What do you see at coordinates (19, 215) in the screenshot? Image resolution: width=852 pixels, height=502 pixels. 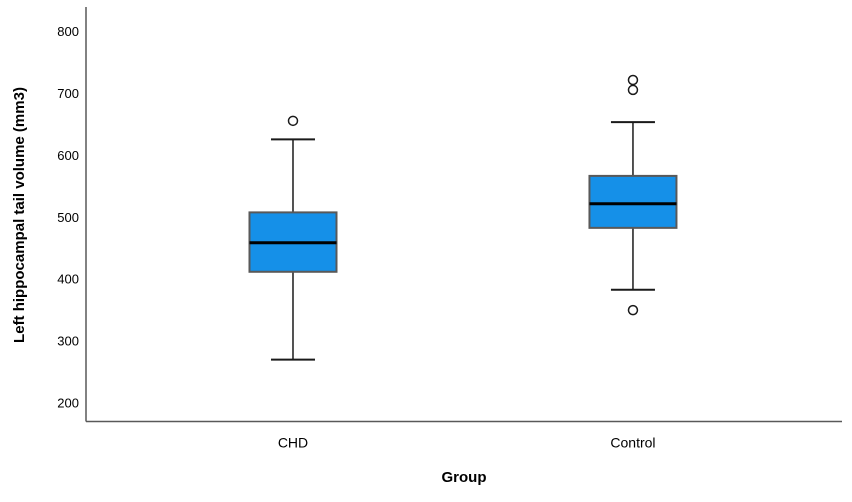 I see `y-axis-title: Left hippocampal tail volume (mm3)` at bounding box center [19, 215].